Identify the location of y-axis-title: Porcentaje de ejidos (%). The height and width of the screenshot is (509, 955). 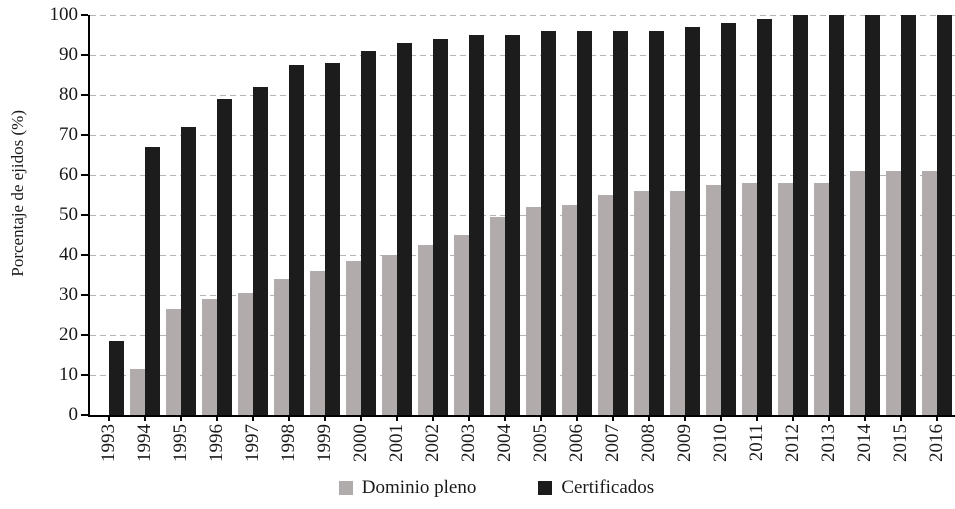
(17, 193).